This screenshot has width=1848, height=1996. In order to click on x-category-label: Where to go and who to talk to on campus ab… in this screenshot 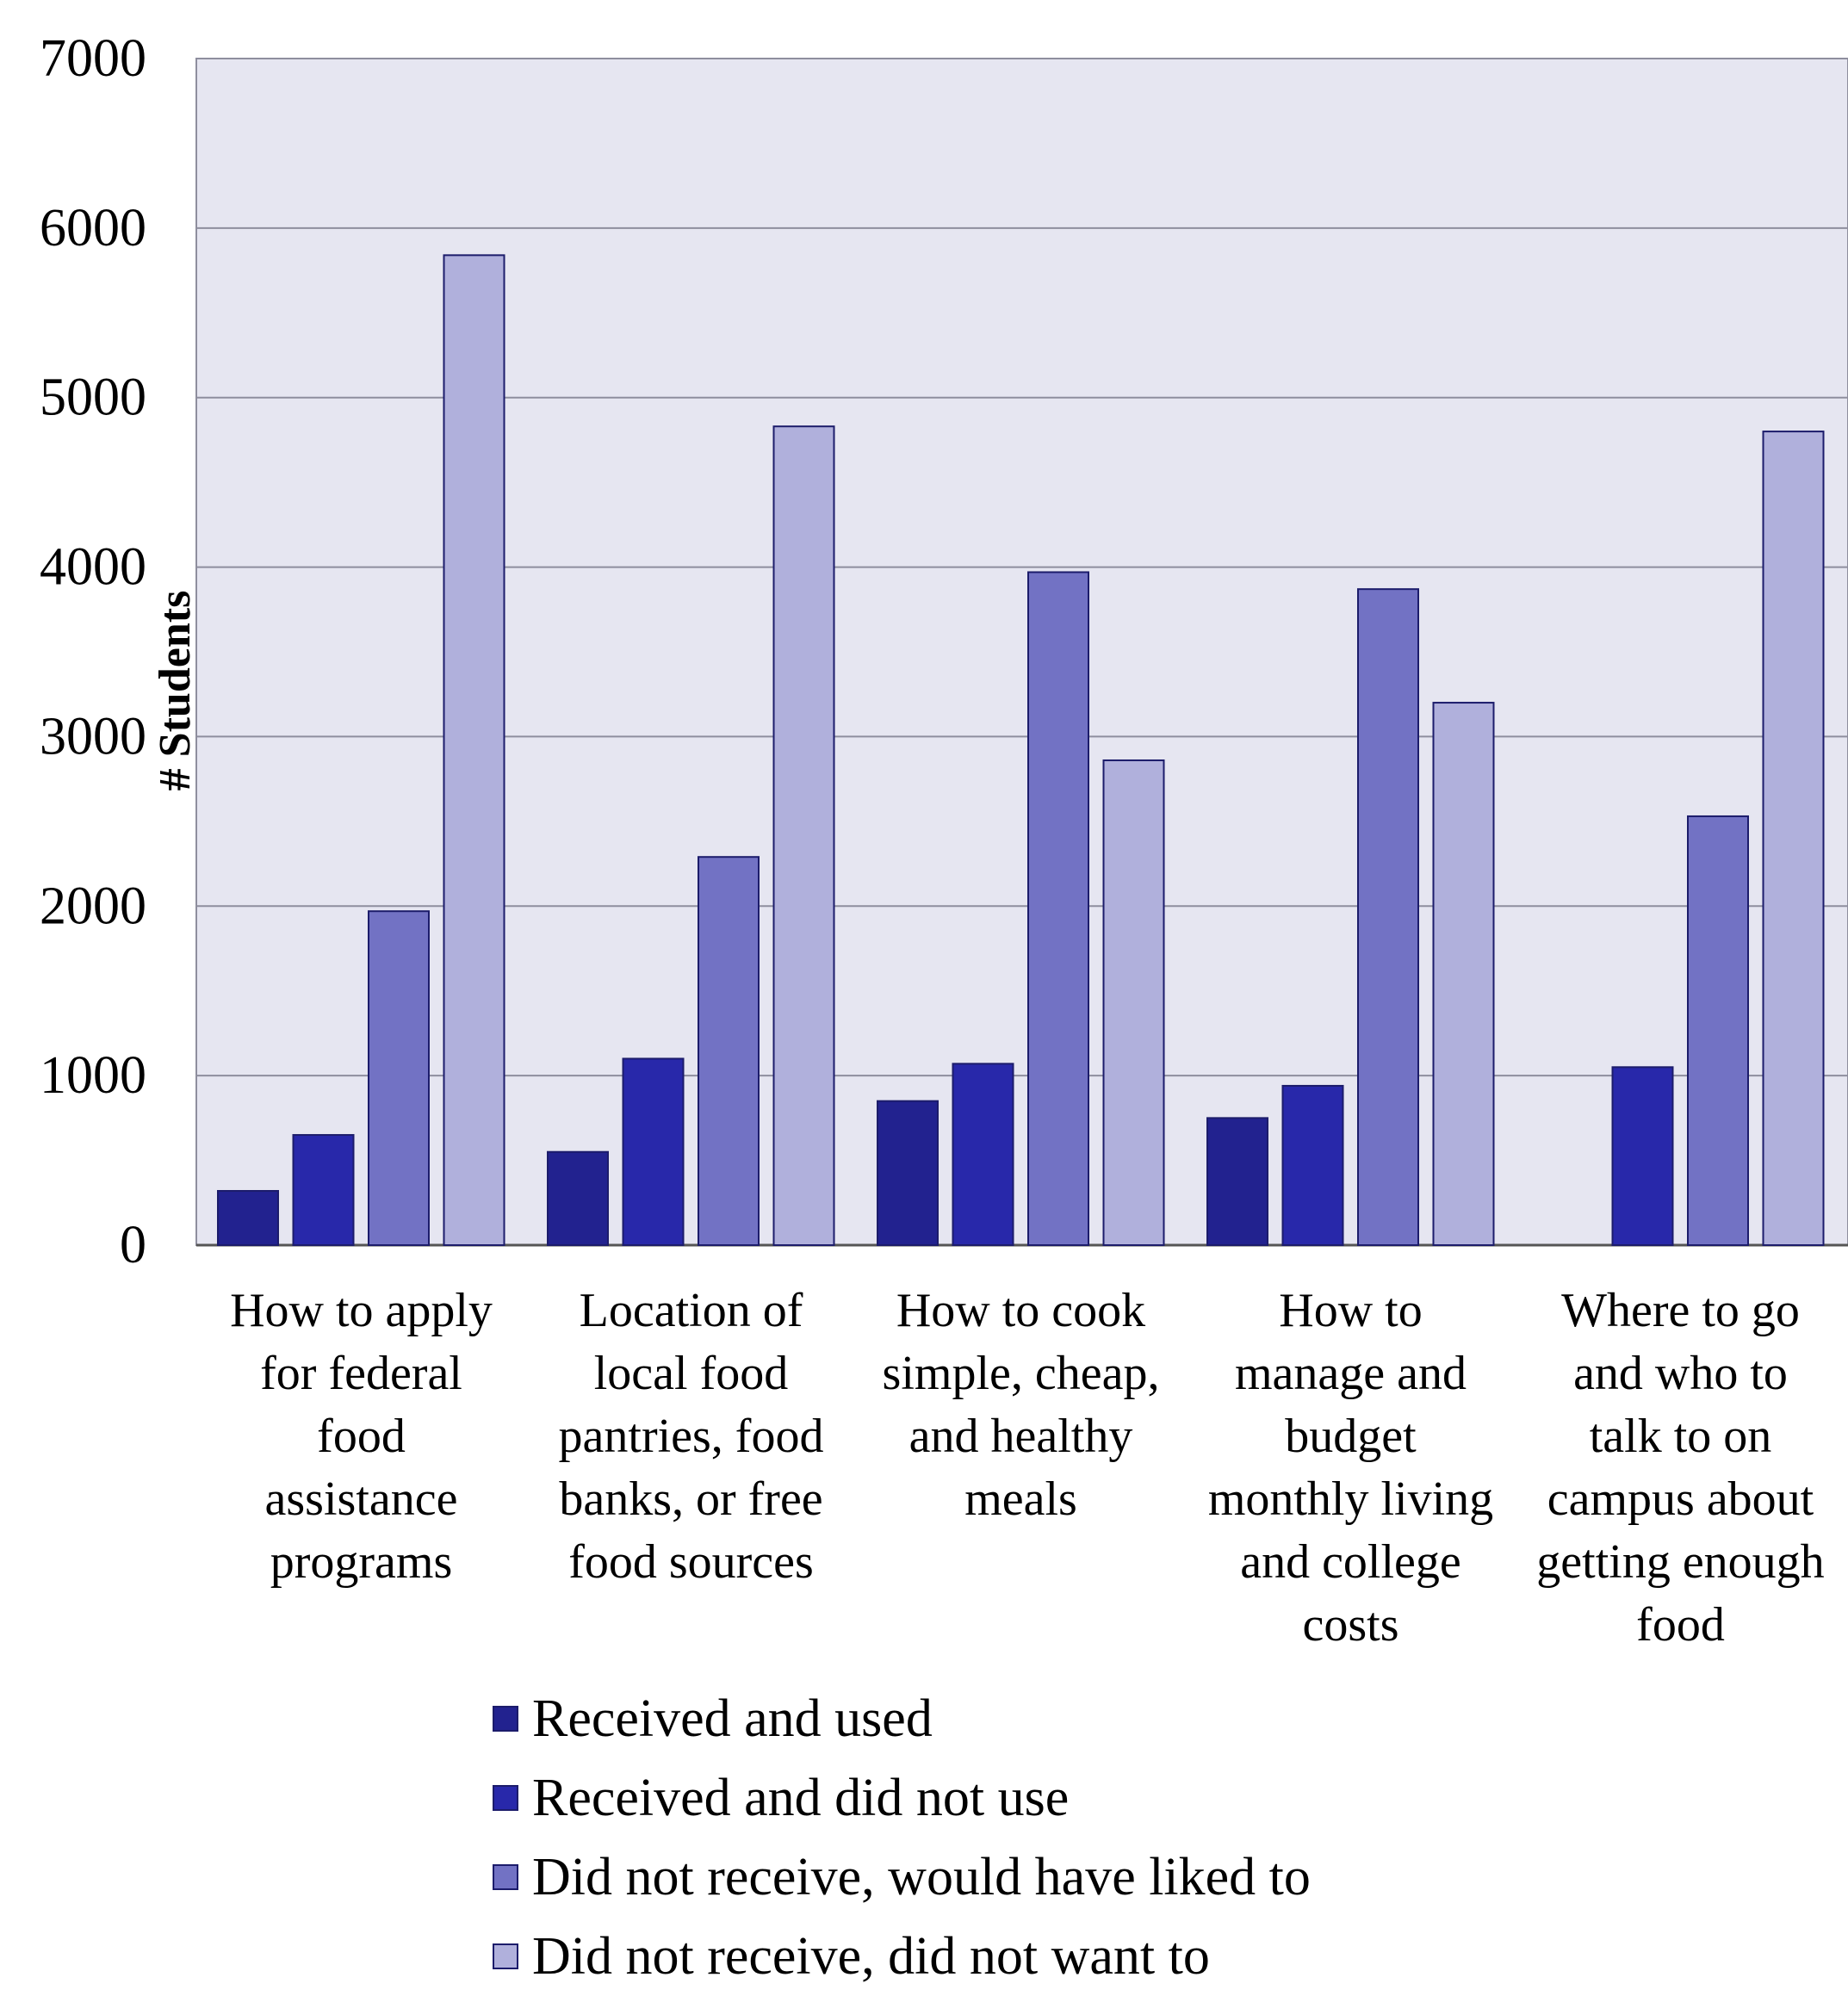, I will do `click(1680, 1468)`.